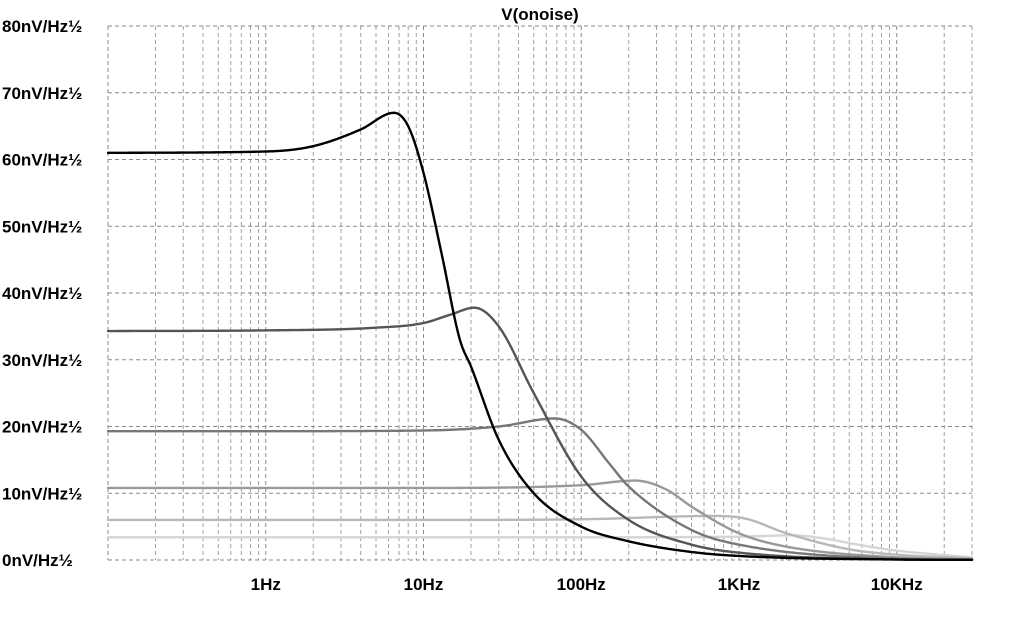 The image size is (1010, 632). I want to click on x-tick-label: 1KHz, so click(739, 584).